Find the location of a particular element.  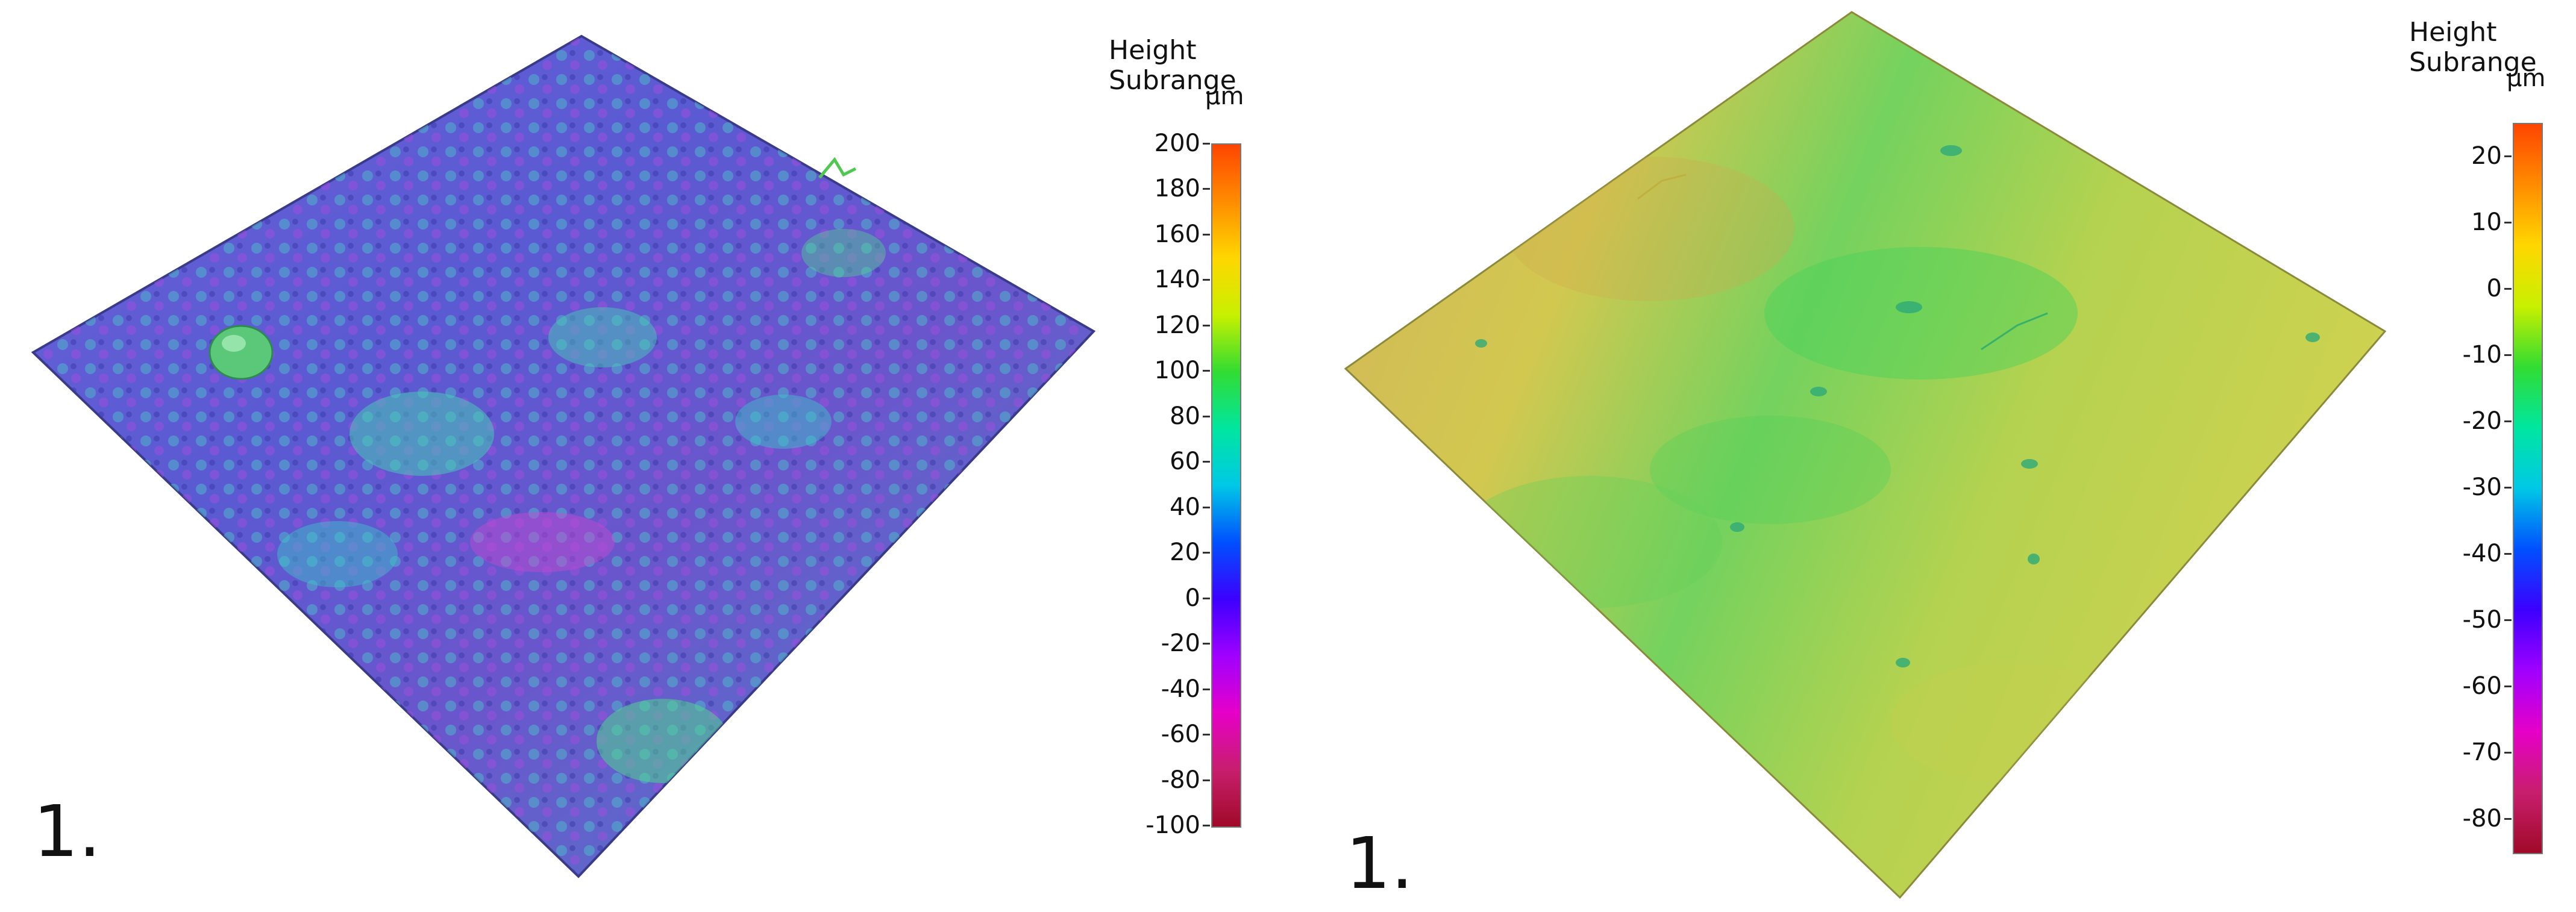

colorbar-tick-label: -50 is located at coordinates (2482, 620).